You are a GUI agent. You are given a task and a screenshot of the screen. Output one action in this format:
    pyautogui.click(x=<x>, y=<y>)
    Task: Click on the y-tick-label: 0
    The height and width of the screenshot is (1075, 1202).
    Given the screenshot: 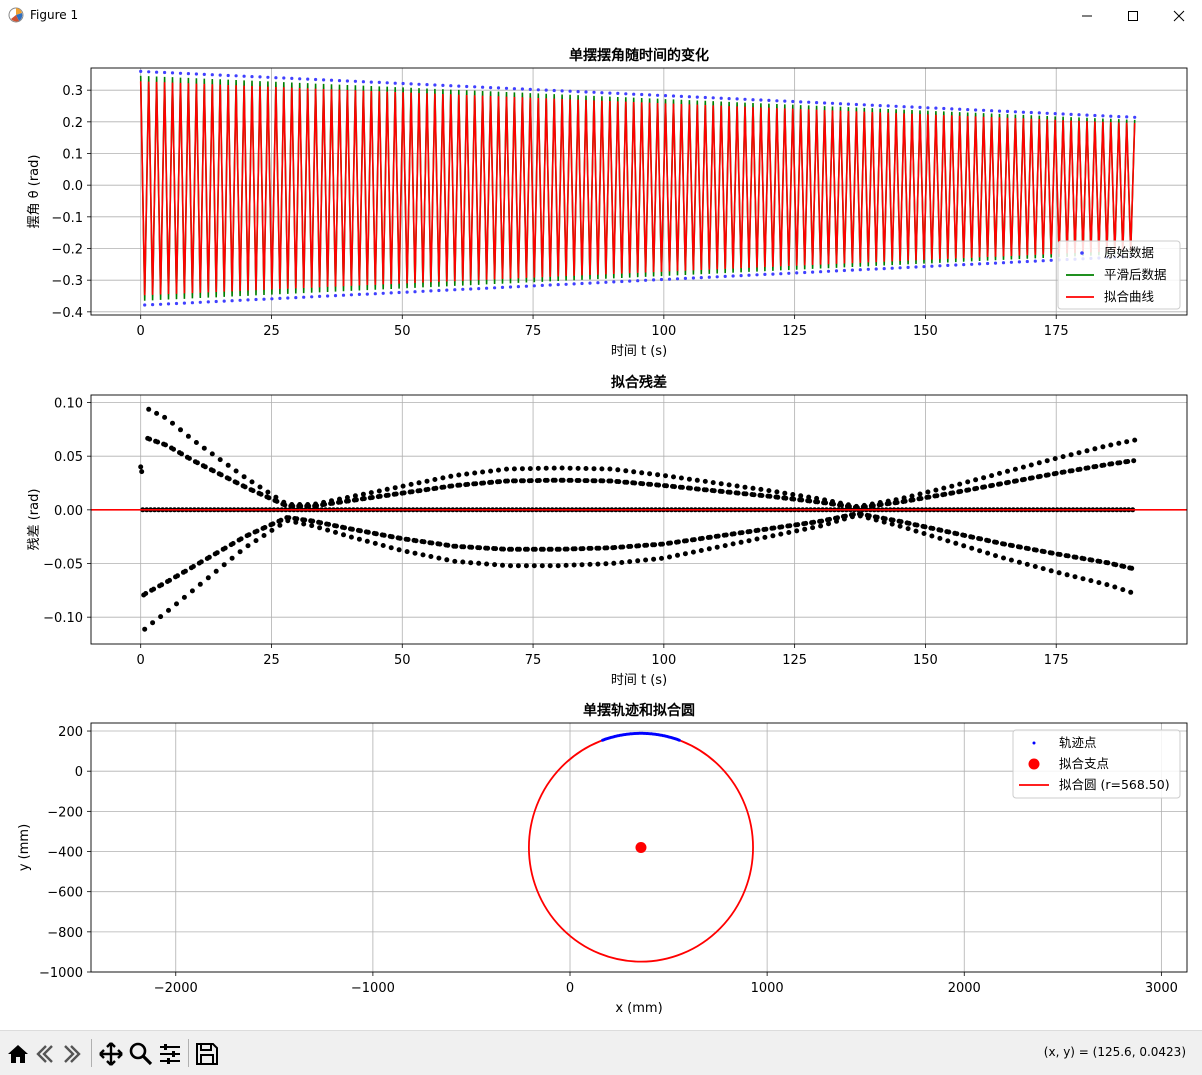 What is the action you would take?
    pyautogui.click(x=79, y=772)
    